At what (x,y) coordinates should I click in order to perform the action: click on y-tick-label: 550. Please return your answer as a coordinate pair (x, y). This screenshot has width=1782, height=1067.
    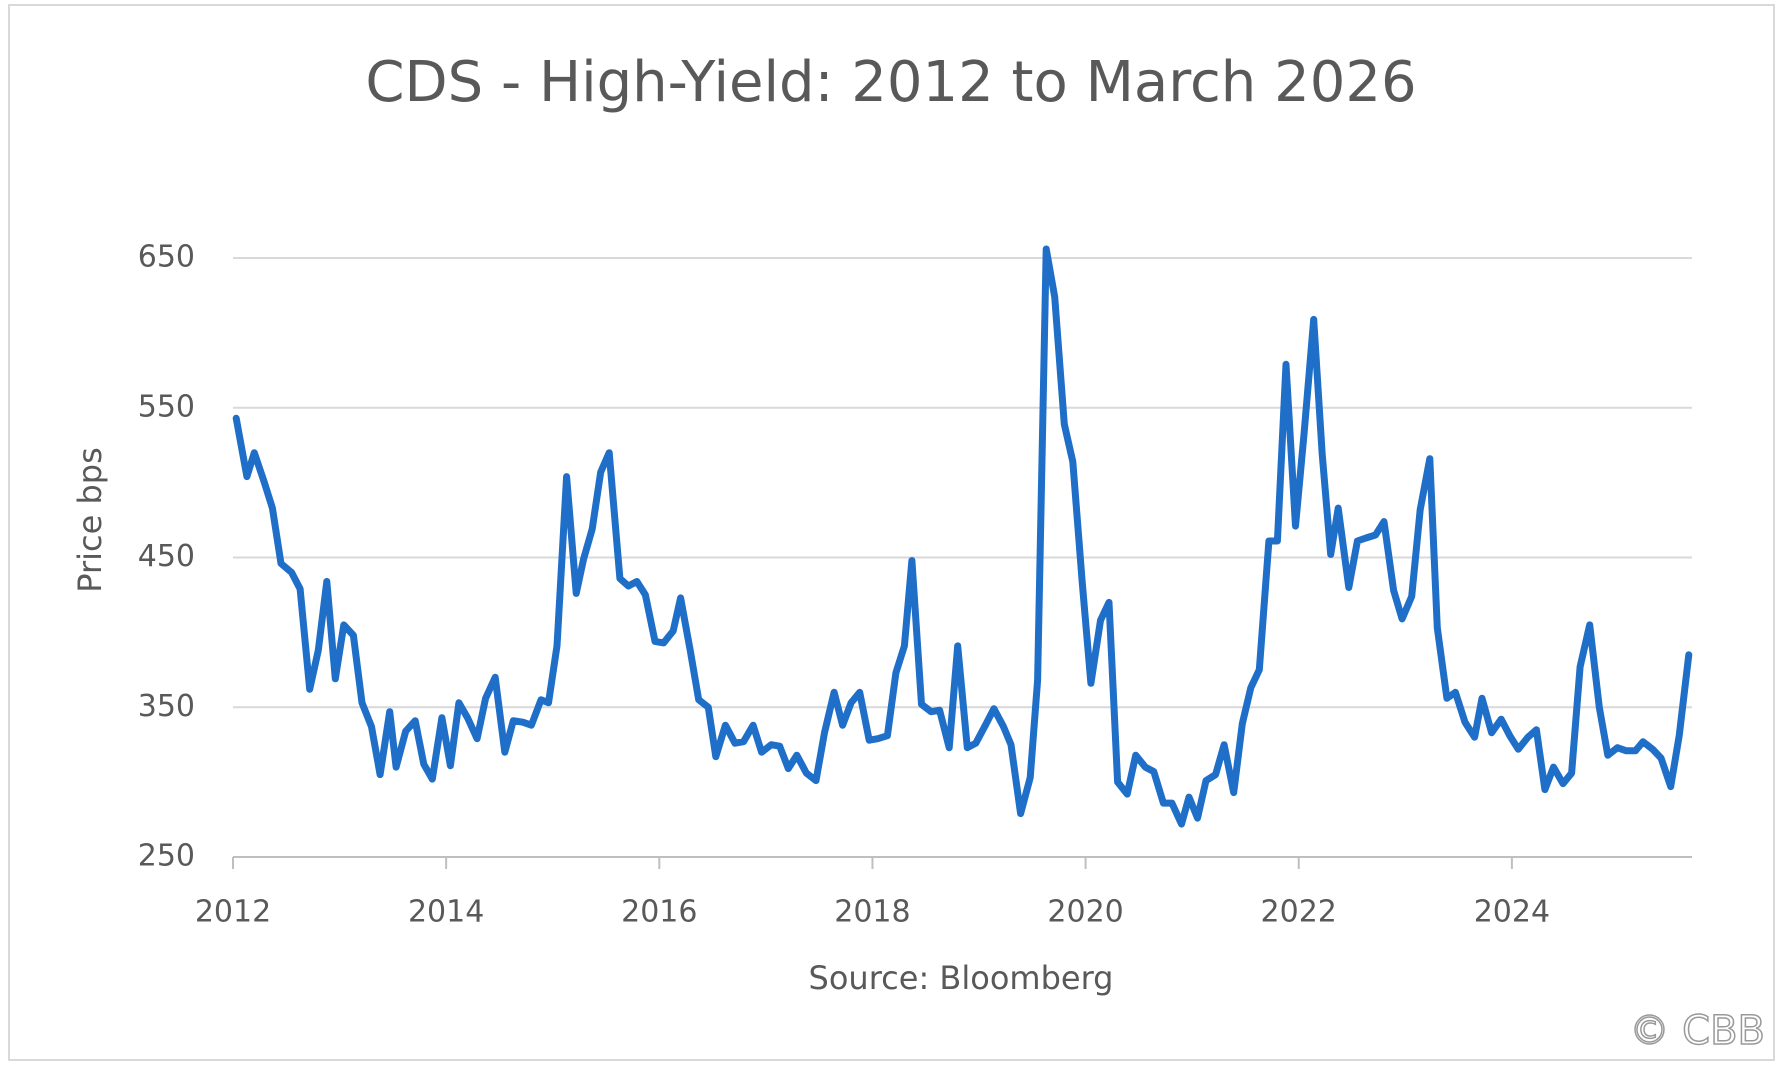
    Looking at the image, I should click on (166, 406).